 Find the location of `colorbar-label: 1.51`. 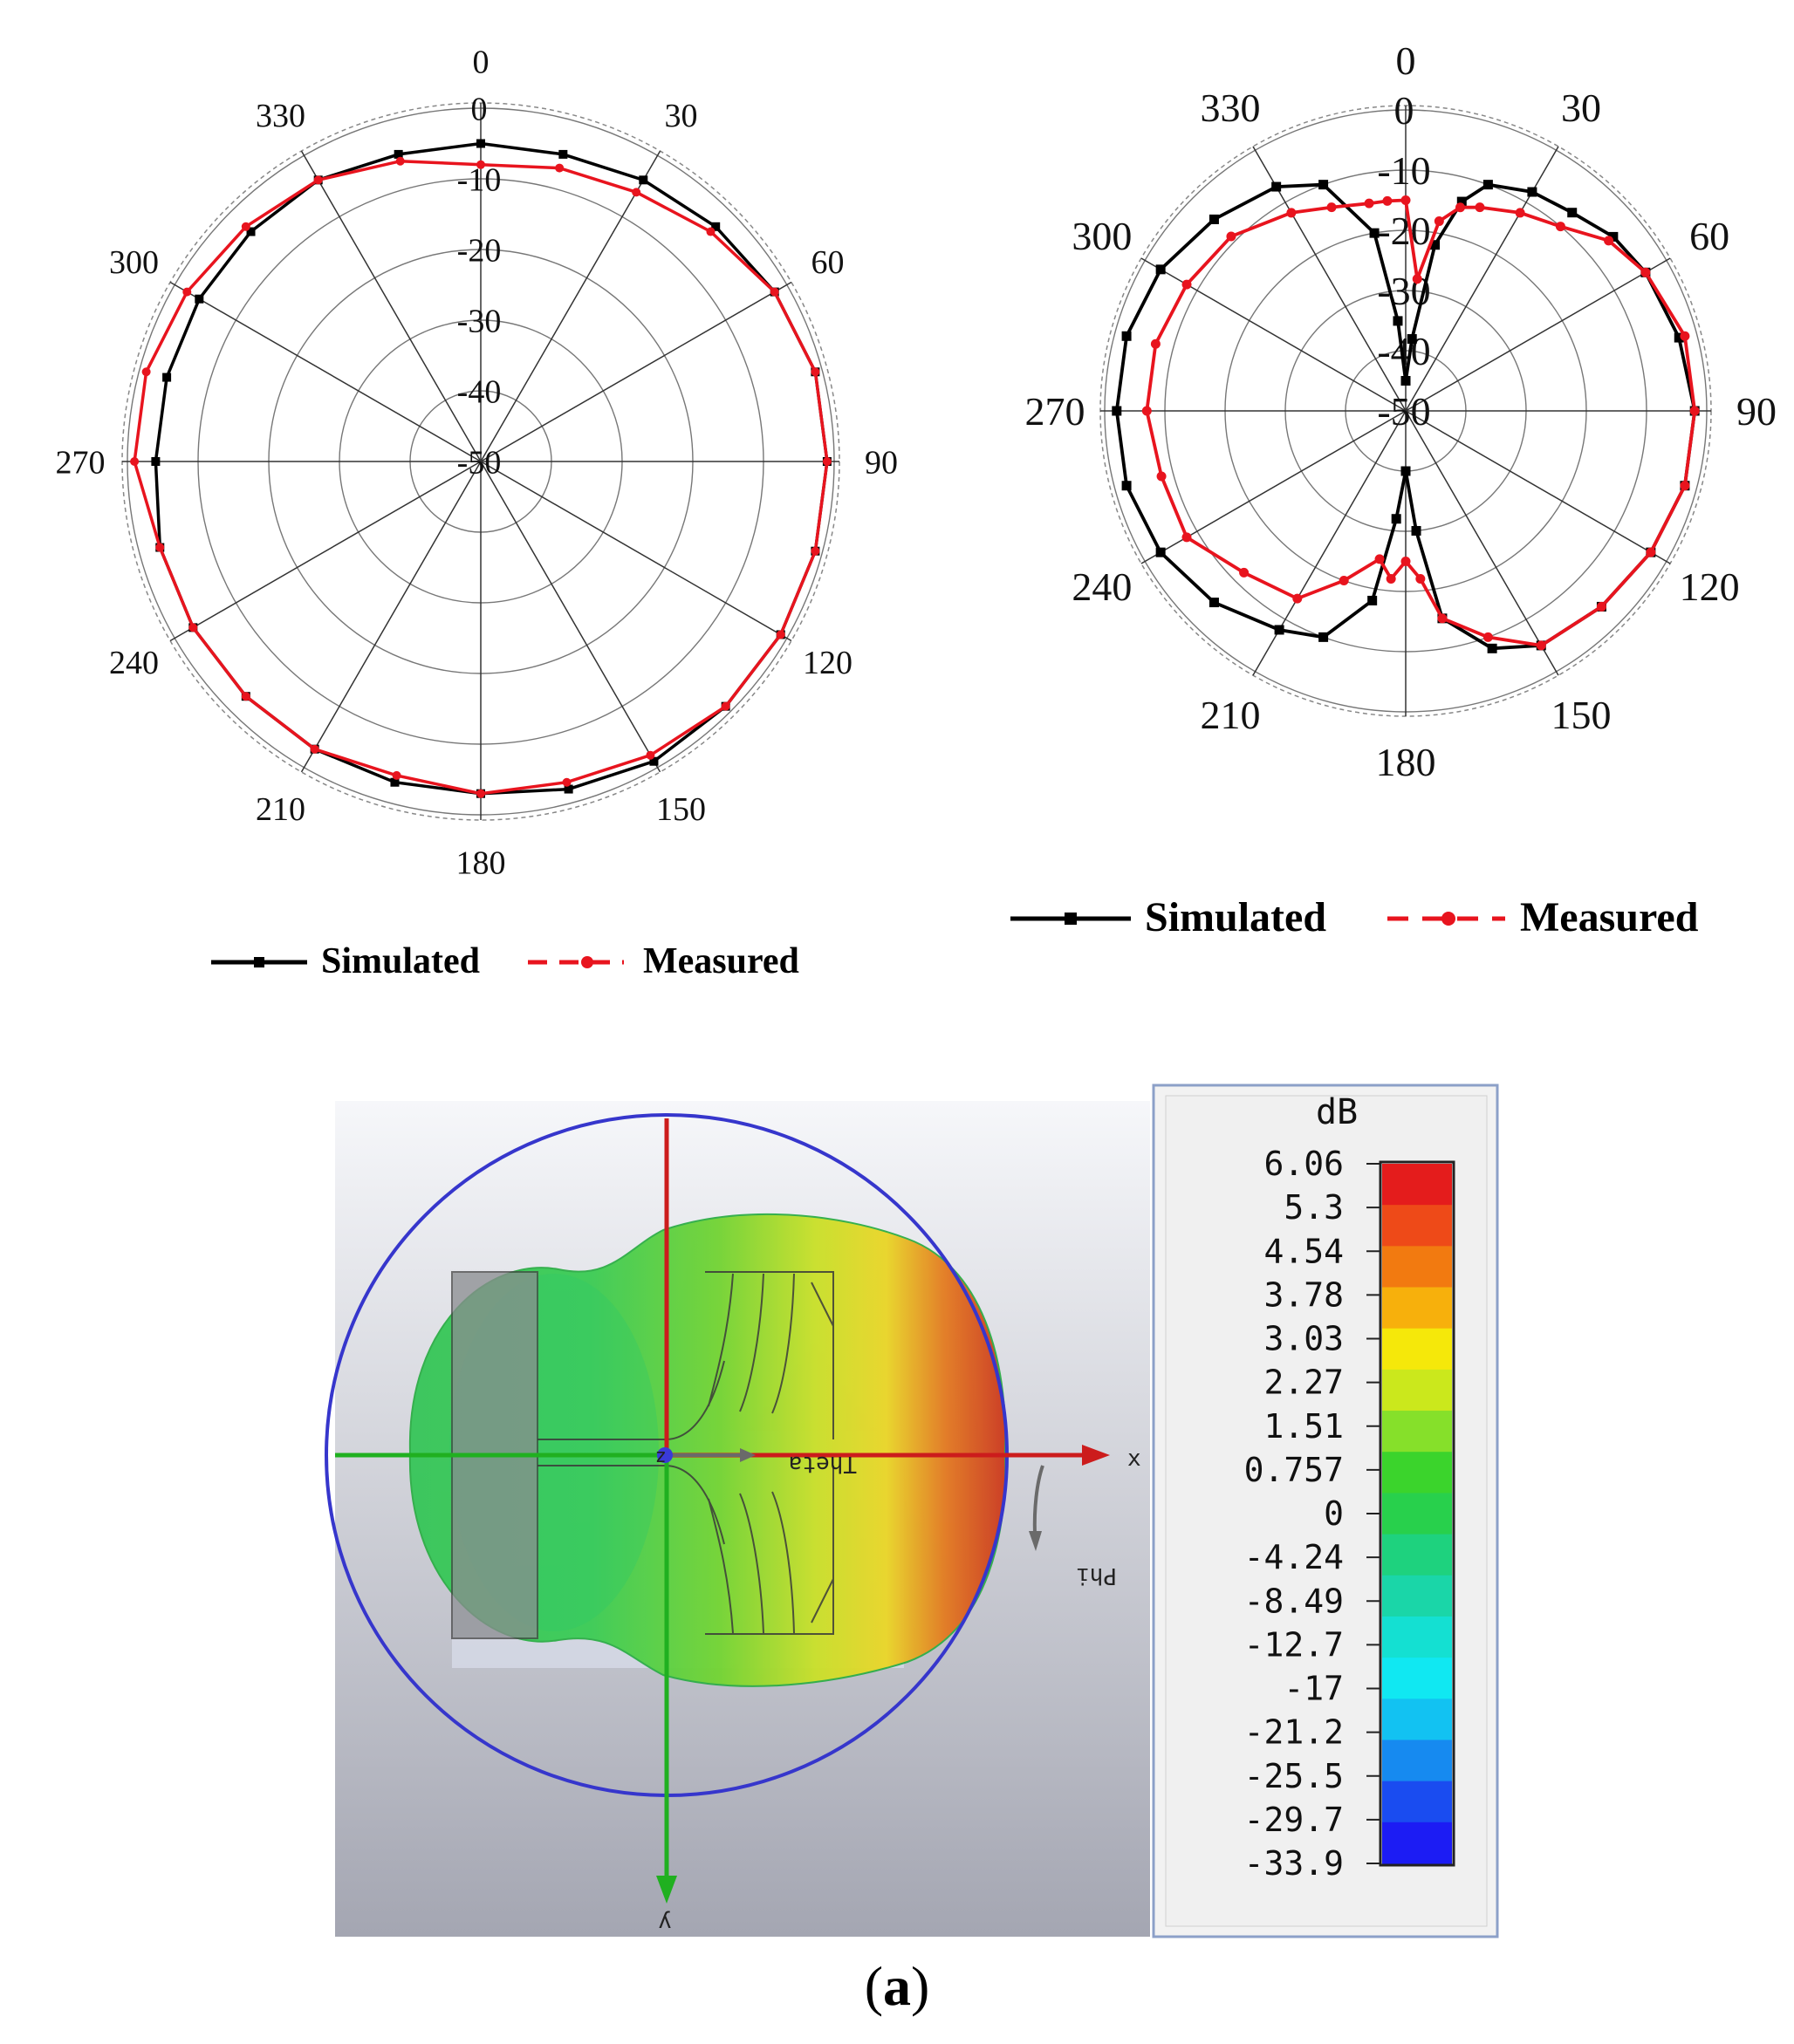

colorbar-label: 1.51 is located at coordinates (1304, 1426).